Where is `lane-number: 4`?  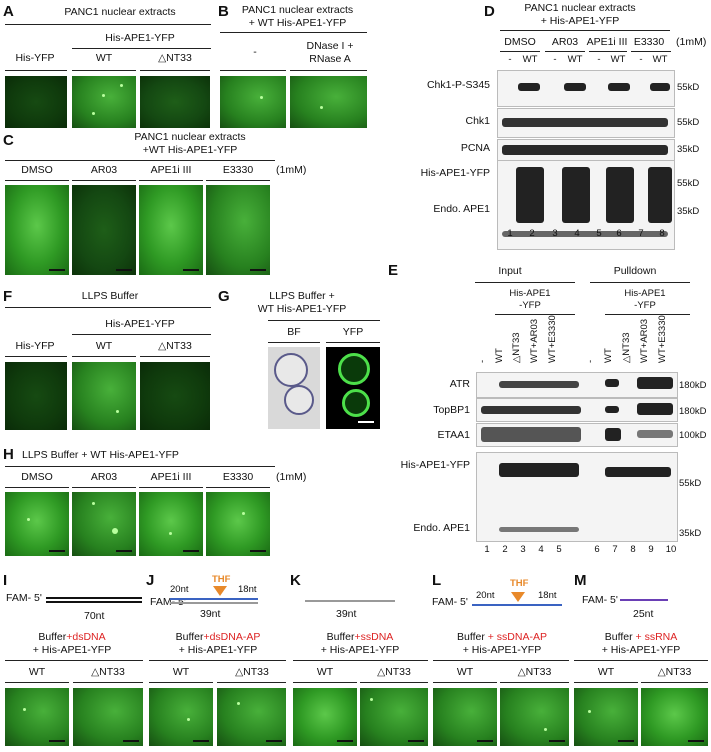 lane-number: 4 is located at coordinates (541, 549).